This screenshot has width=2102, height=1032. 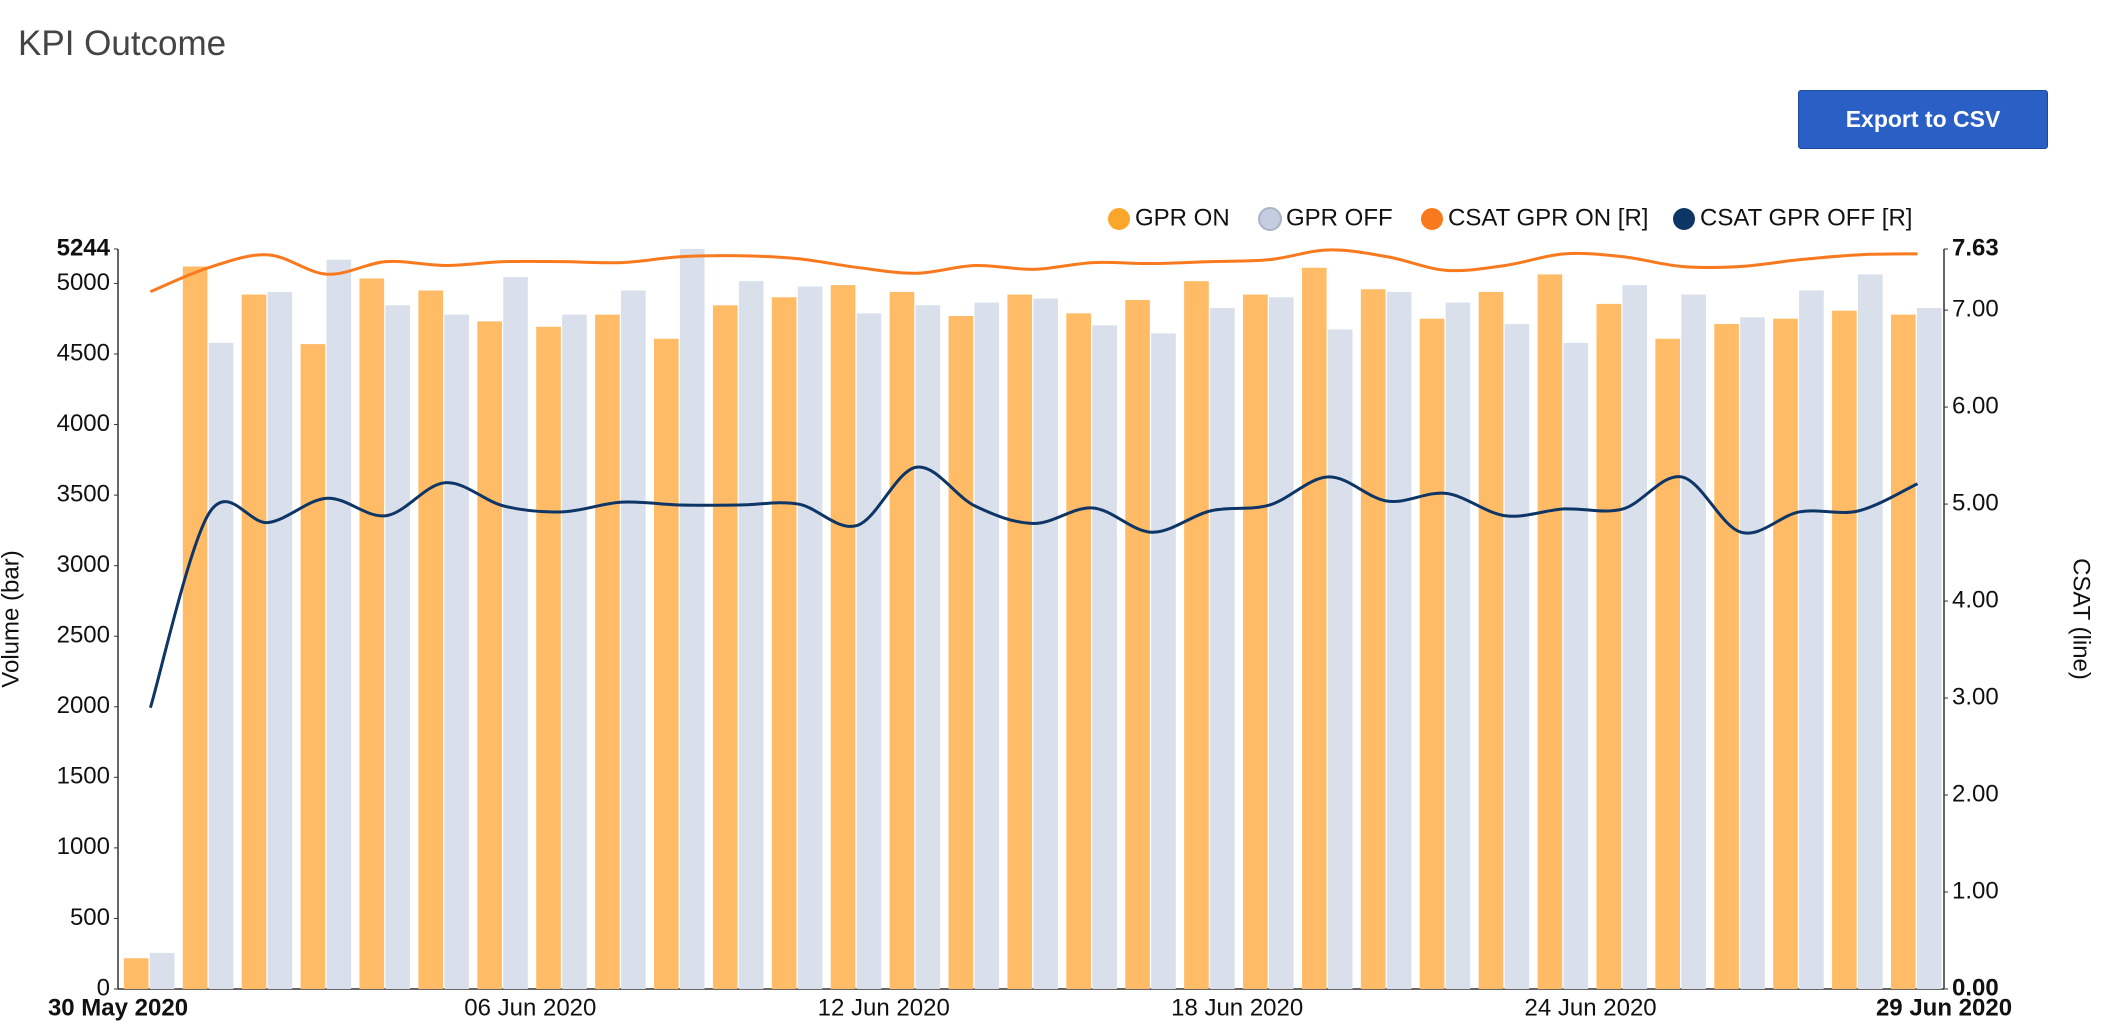 What do you see at coordinates (90, 917) in the screenshot?
I see `y-tick-label: 500` at bounding box center [90, 917].